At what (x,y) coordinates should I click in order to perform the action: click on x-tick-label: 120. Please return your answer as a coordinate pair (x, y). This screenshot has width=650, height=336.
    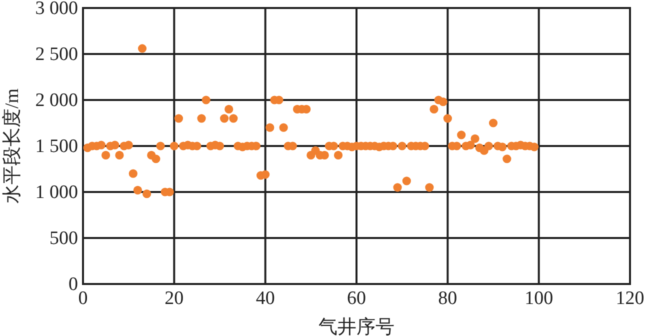
    Looking at the image, I should click on (630, 298).